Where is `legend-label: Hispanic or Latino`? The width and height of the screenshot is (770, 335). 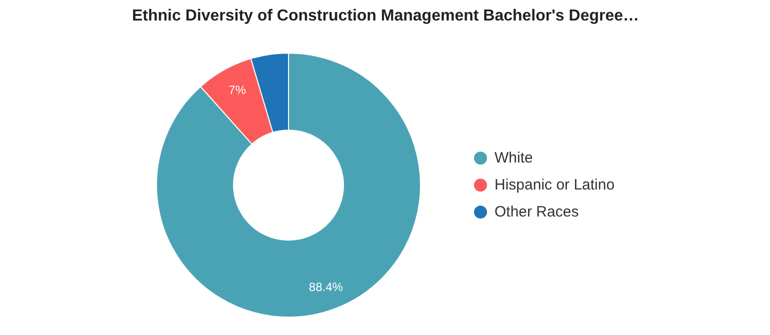 legend-label: Hispanic or Latino is located at coordinates (554, 185).